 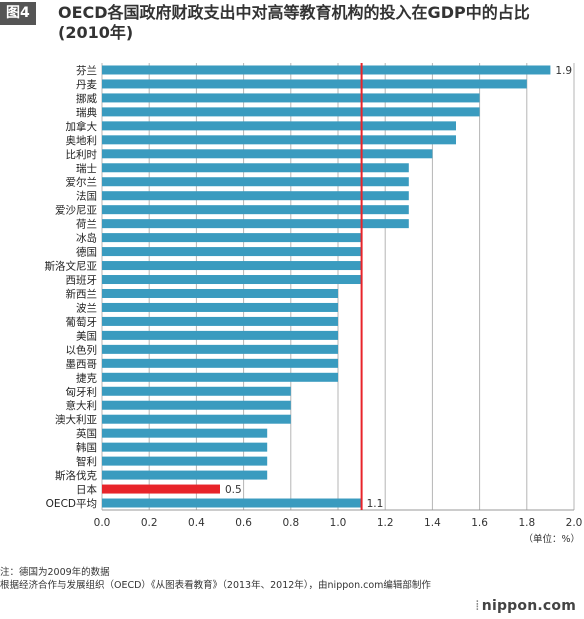 I want to click on category-label: 新西兰, so click(x=82, y=293).